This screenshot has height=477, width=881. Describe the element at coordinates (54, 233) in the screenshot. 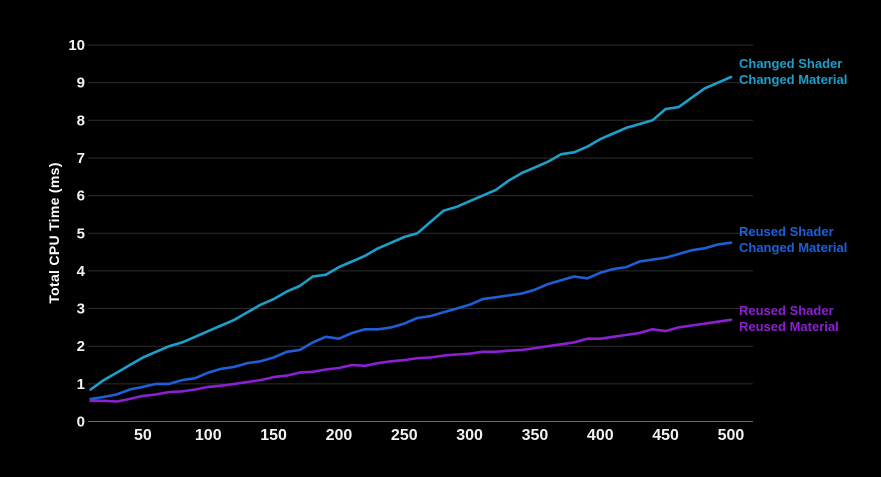

I see `y-axis-title: Total CPU Time (ms)` at that location.